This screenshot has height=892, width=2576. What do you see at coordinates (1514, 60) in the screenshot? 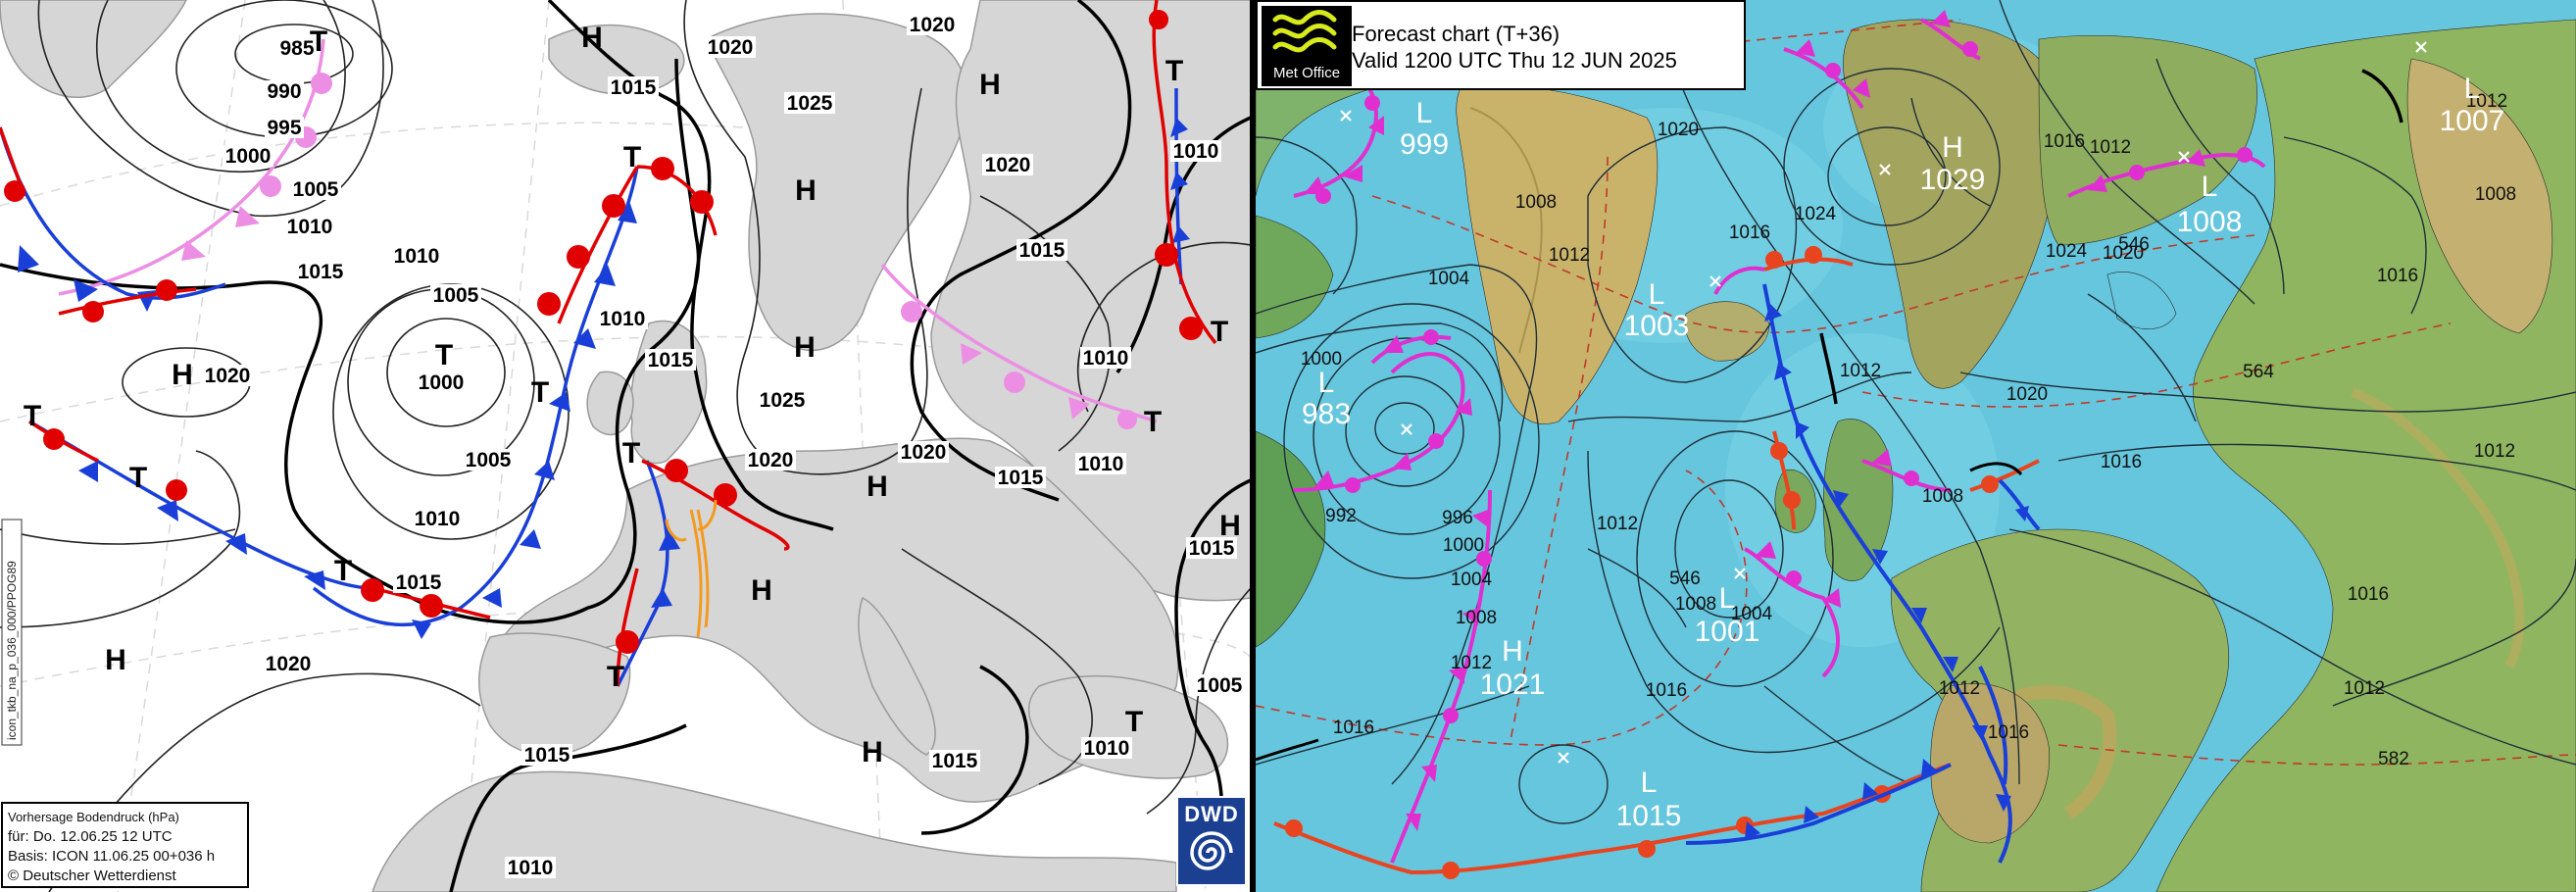
I see `forecast-valid-time: Valid 1200 UTC Thu 12 JUN 2025` at bounding box center [1514, 60].